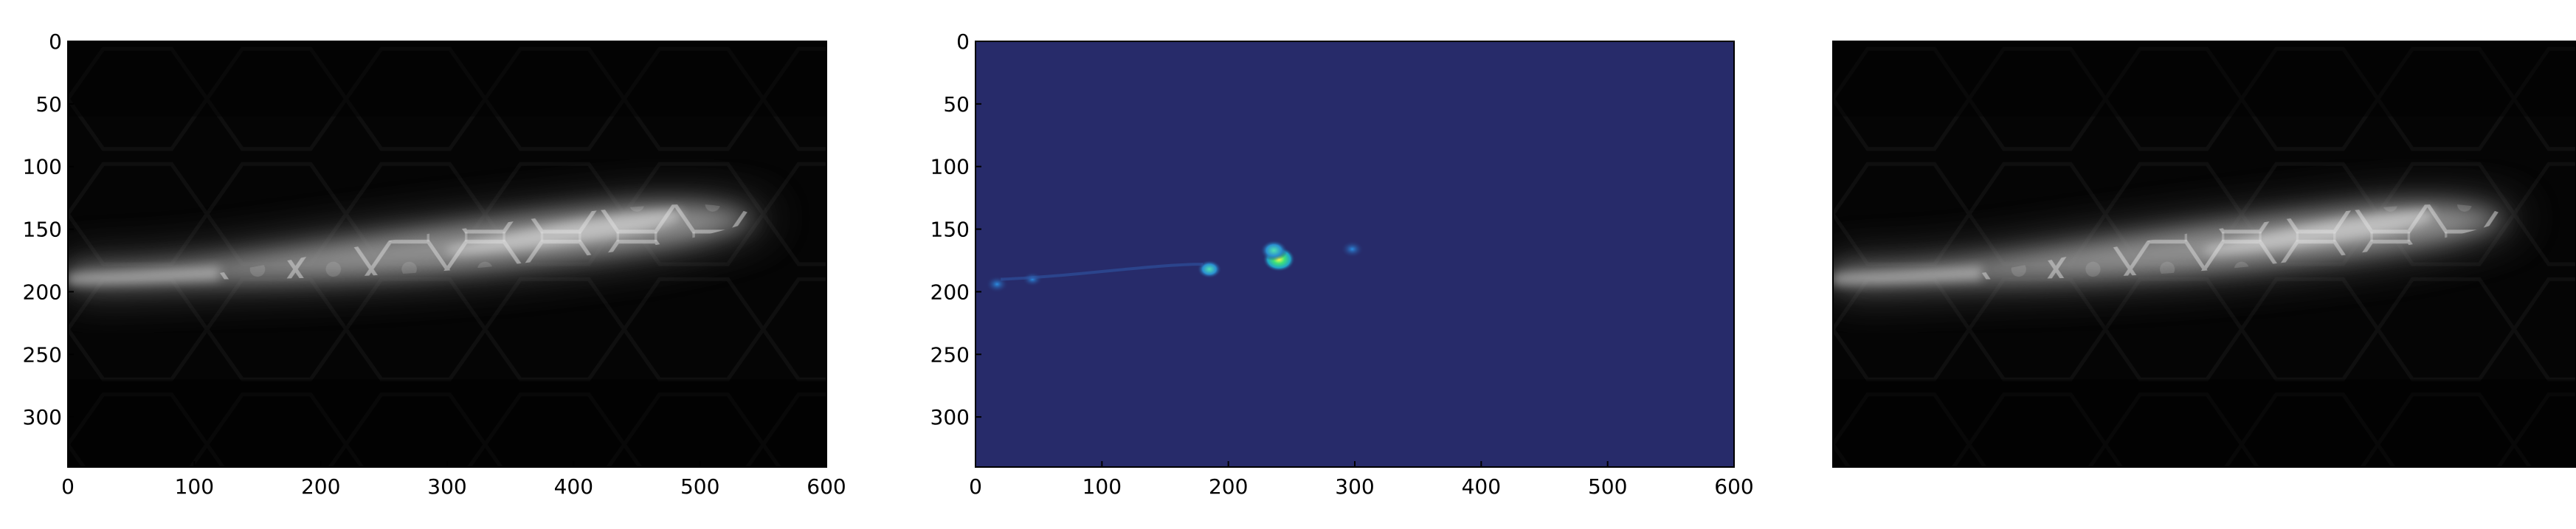 The height and width of the screenshot is (529, 2576). Describe the element at coordinates (1102, 272) in the screenshot. I see `heatmap-trail` at that location.